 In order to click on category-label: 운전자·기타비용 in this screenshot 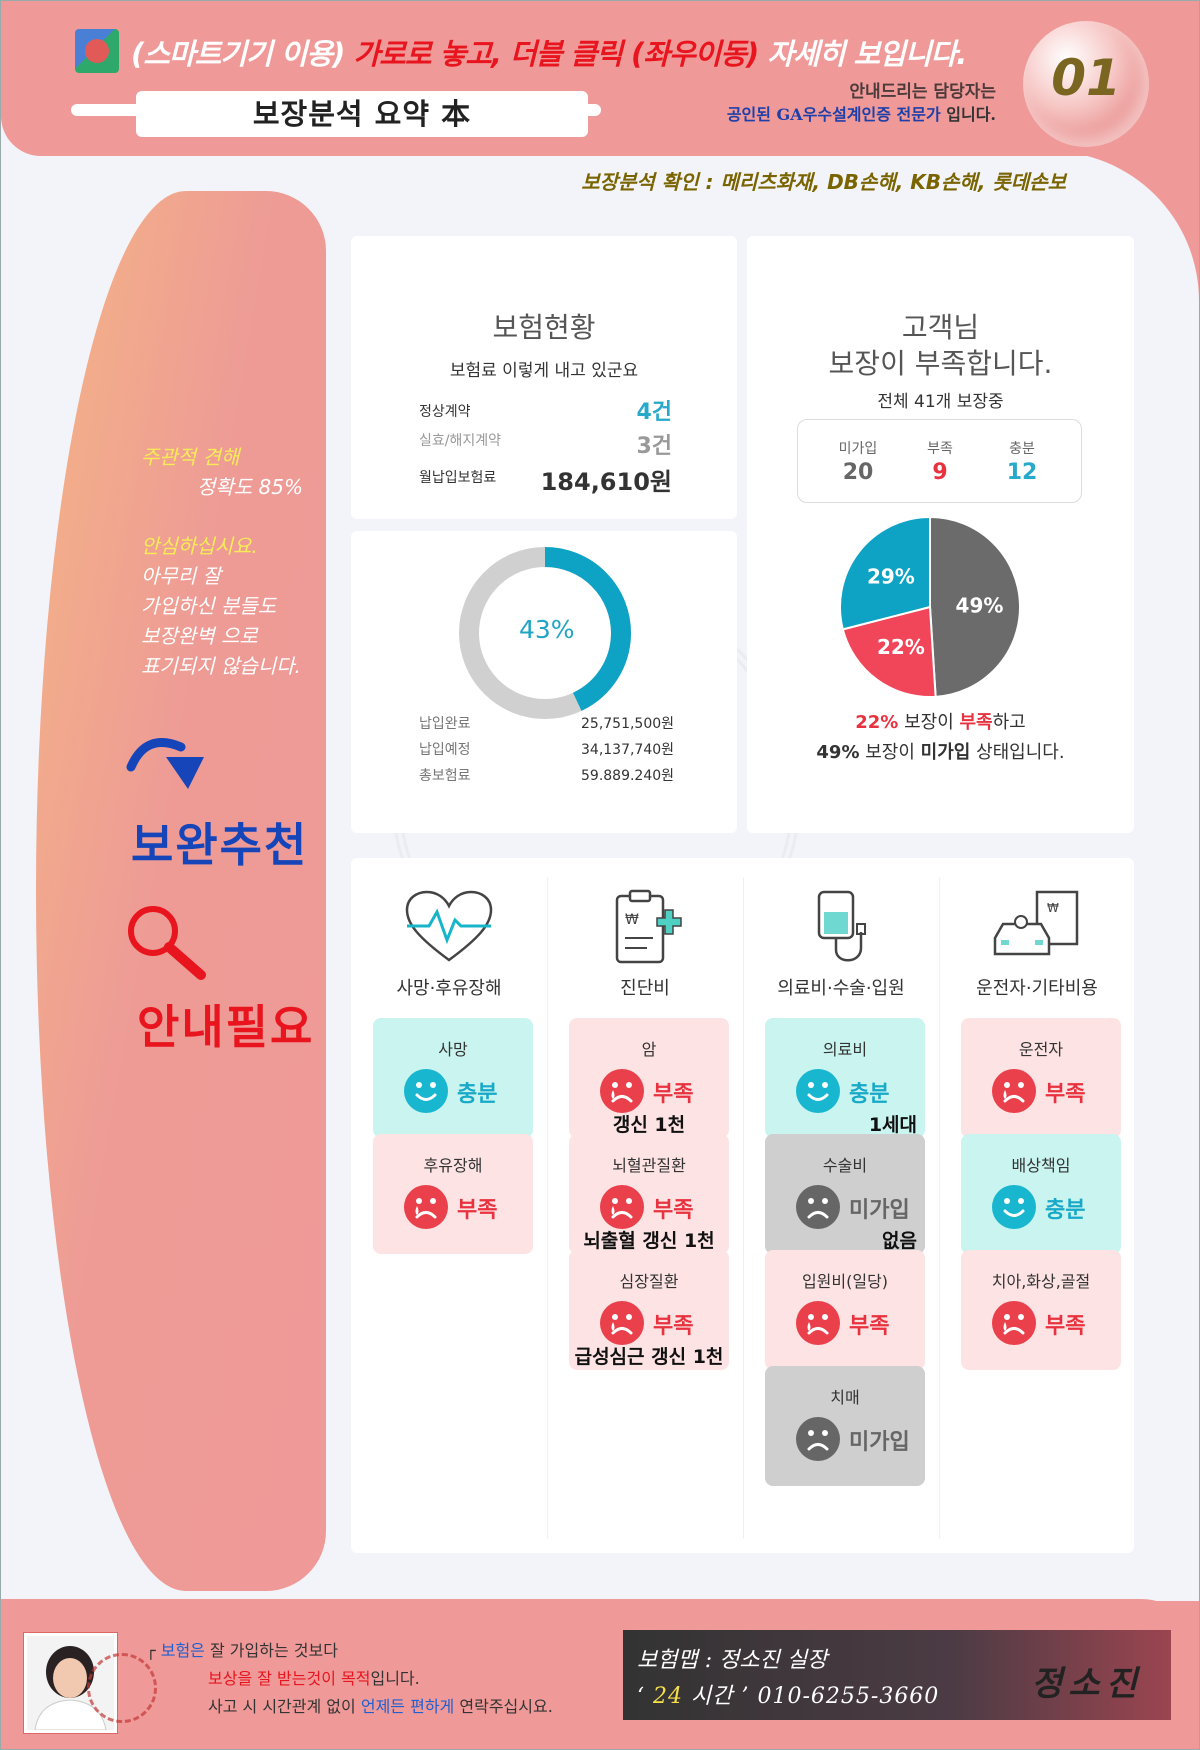, I will do `click(1037, 988)`.